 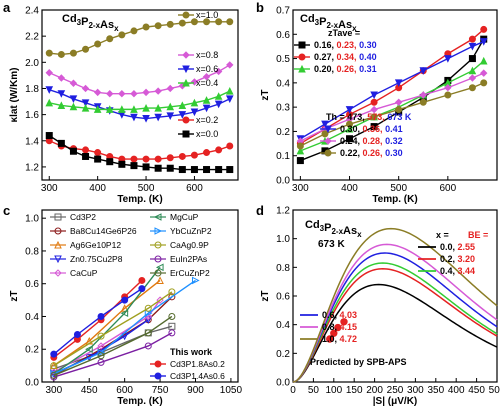 What do you see at coordinates (84, 273) in the screenshot?
I see `legend-label: CaCuP` at bounding box center [84, 273].